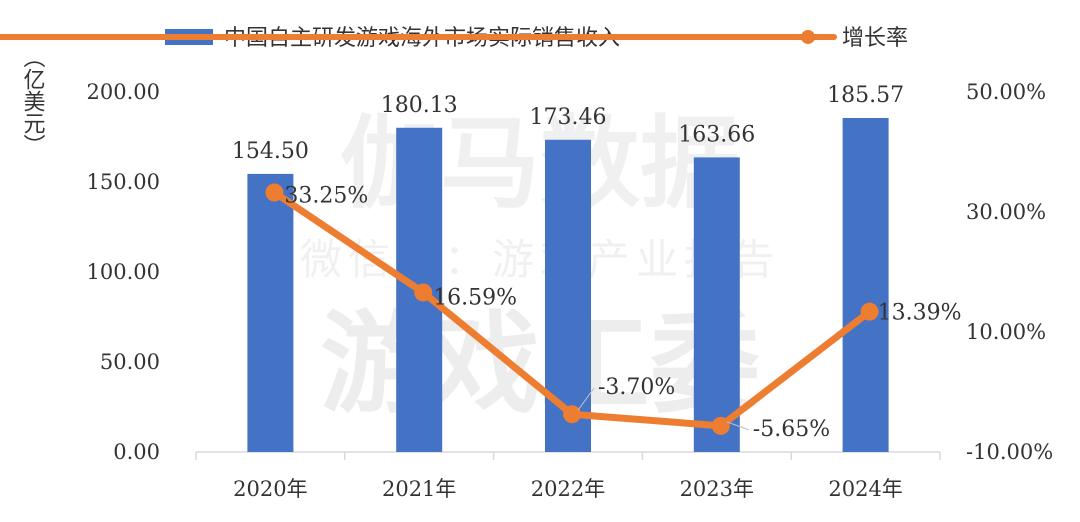 The height and width of the screenshot is (522, 1080). What do you see at coordinates (568, 476) in the screenshot?
I see `x-axis-ticks: 2020年 2021年 2022年 2023年 2024年` at bounding box center [568, 476].